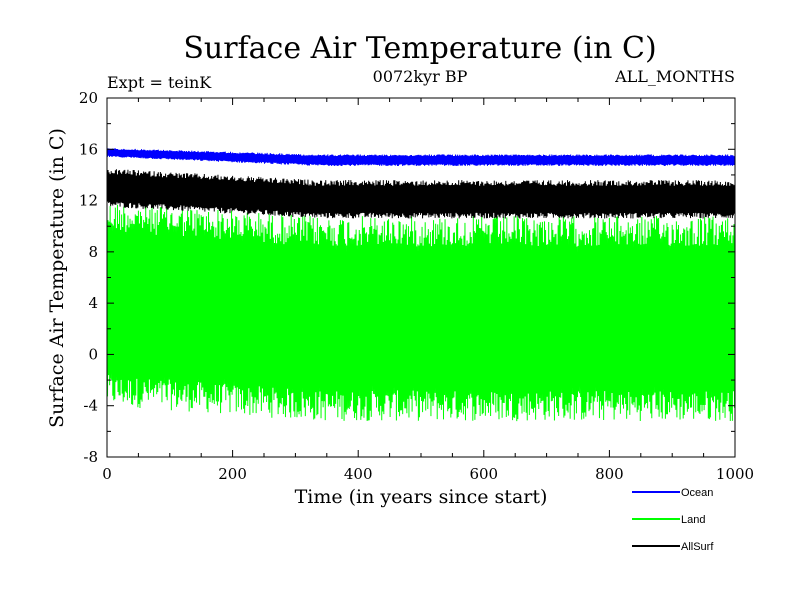 The width and height of the screenshot is (800, 600). What do you see at coordinates (57, 278) in the screenshot?
I see `y-axis-label: Surface Air Temperature (in C)` at bounding box center [57, 278].